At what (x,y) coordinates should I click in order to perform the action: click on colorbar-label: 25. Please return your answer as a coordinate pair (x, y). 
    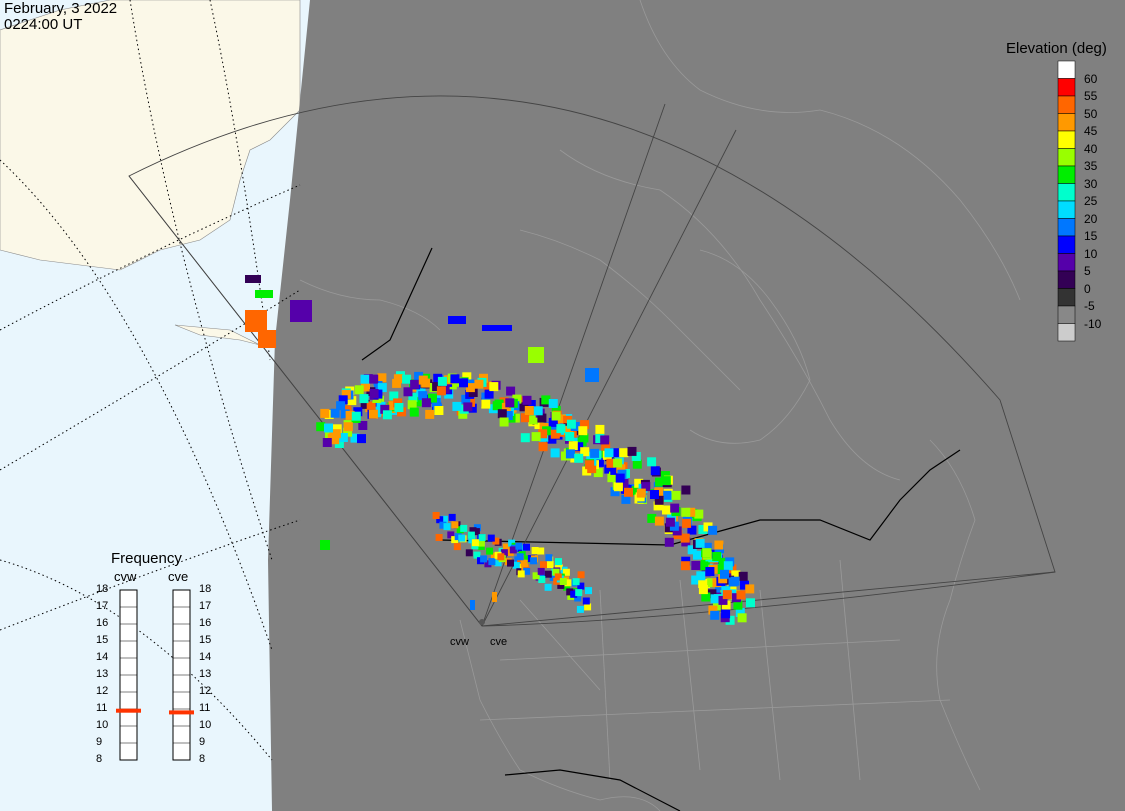
    Looking at the image, I should click on (1091, 201).